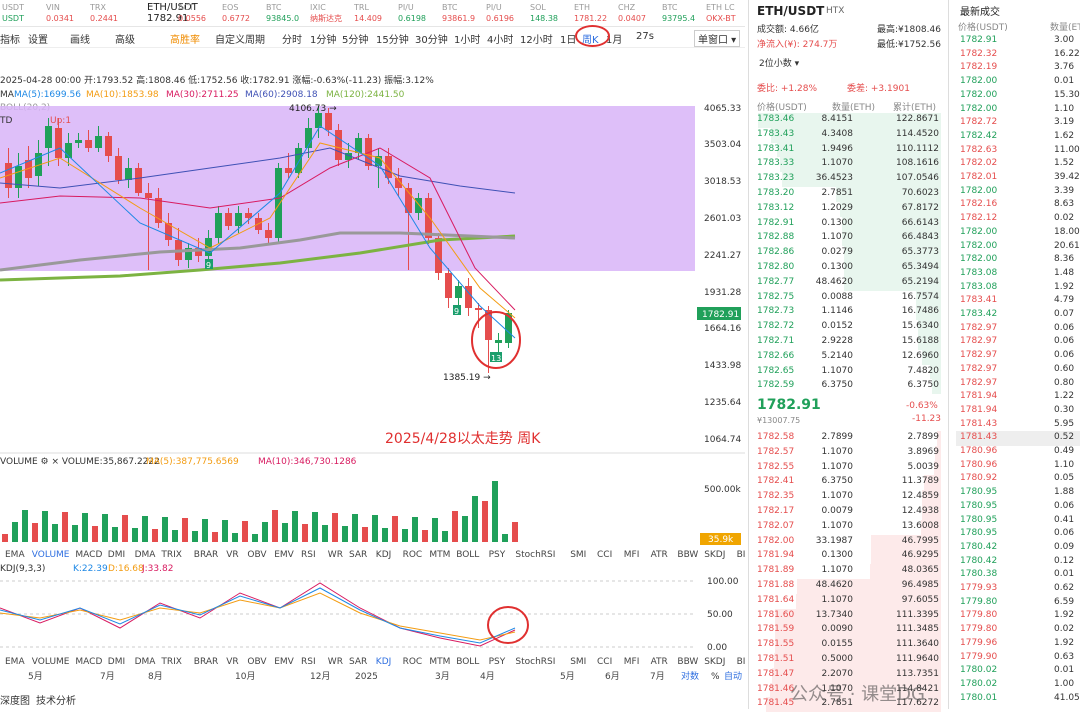 This screenshot has height=712, width=1080. What do you see at coordinates (848, 209) in the screenshot?
I see `orderbook-row: 1783.12 1.2029 67.8172` at bounding box center [848, 209].